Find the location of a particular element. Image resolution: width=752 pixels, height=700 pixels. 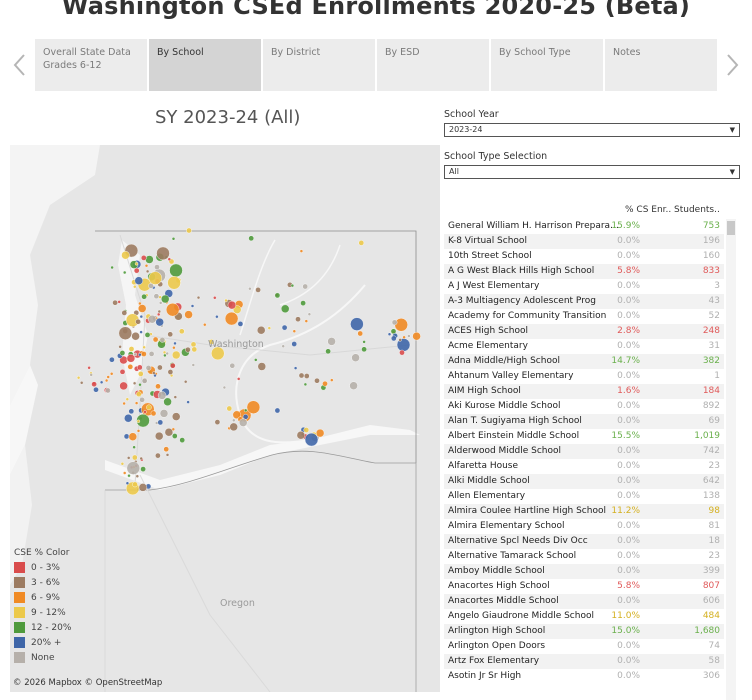

school-type-select: All ▼ is located at coordinates (592, 172).